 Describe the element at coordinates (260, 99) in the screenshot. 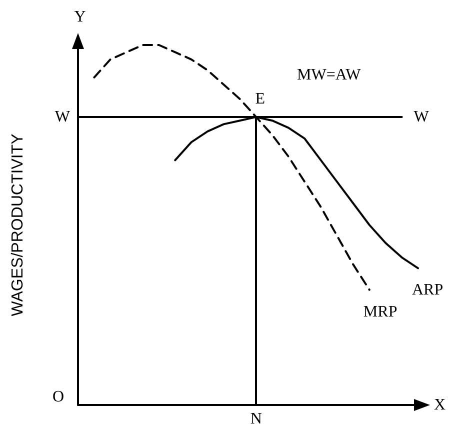

I see `annotation: E` at that location.